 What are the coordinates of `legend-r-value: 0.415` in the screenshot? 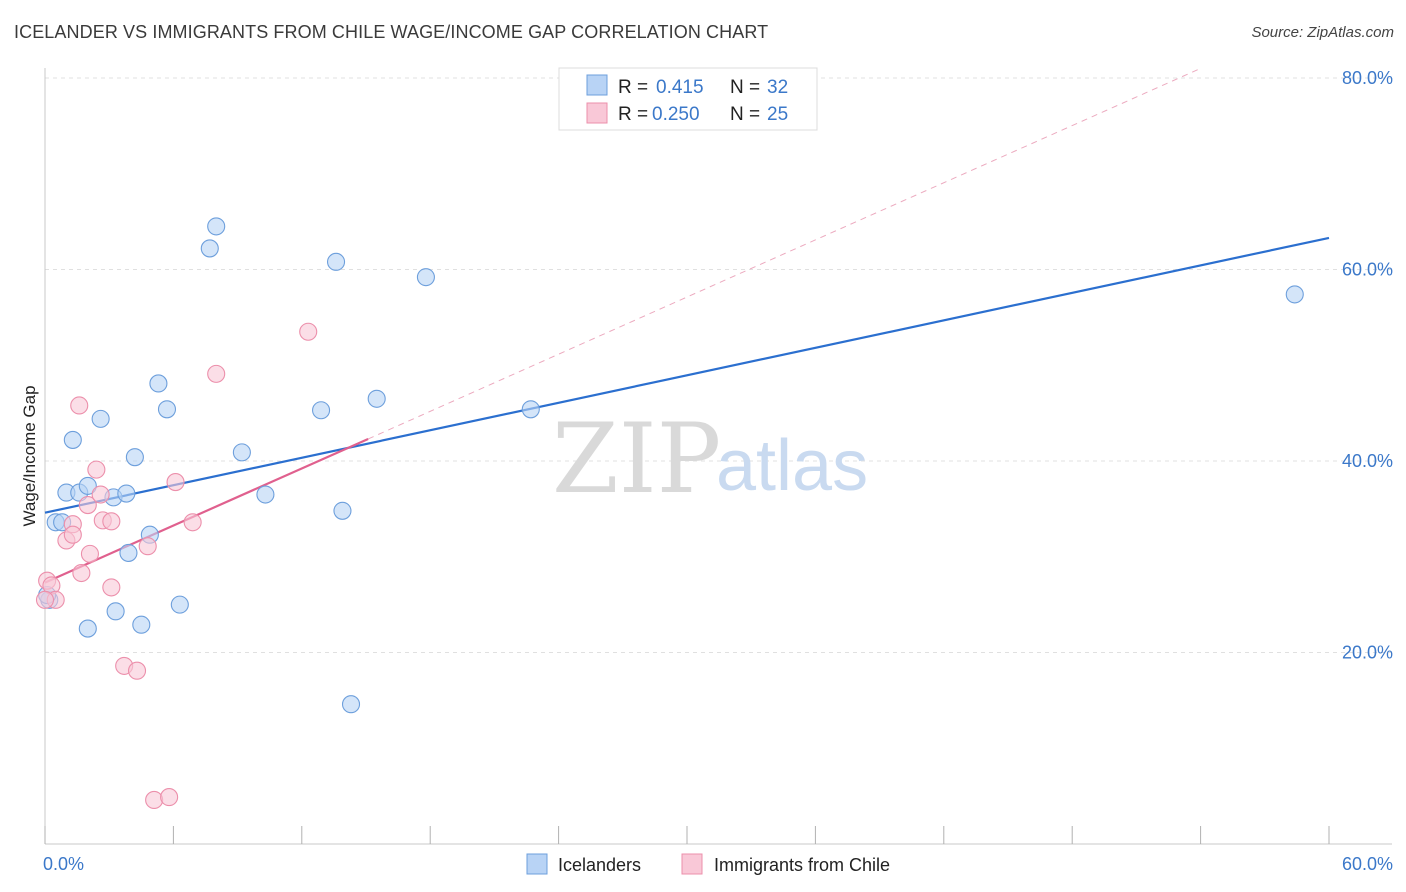 It's located at (680, 87).